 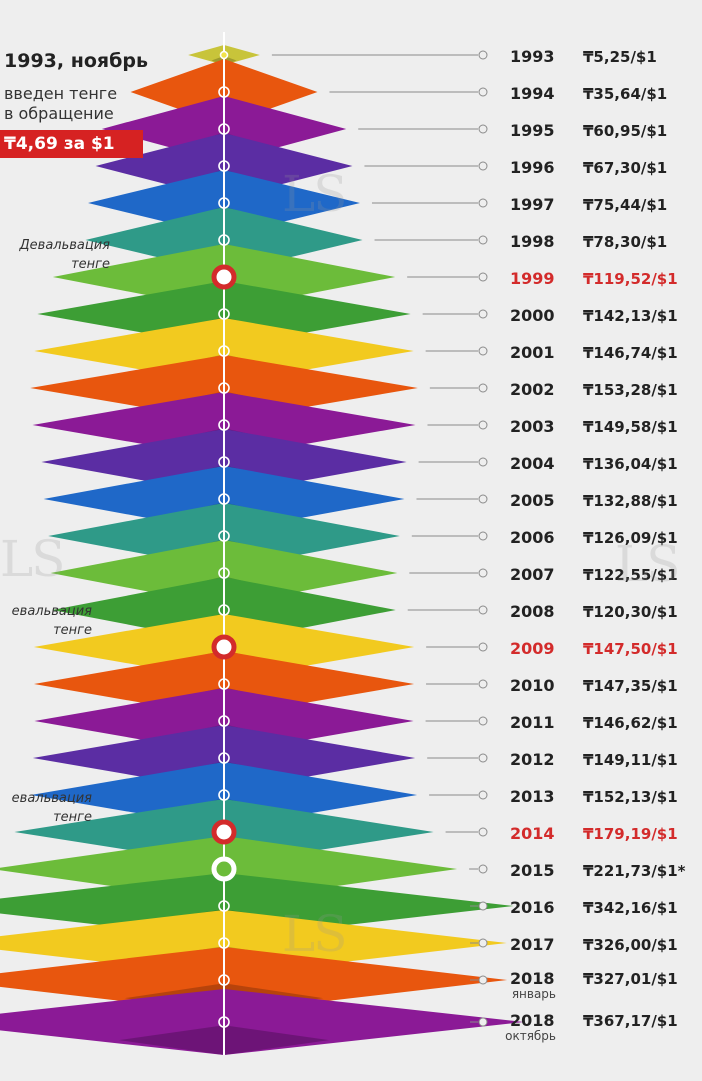 I want to click on year-label: 2003, so click(x=532, y=426).